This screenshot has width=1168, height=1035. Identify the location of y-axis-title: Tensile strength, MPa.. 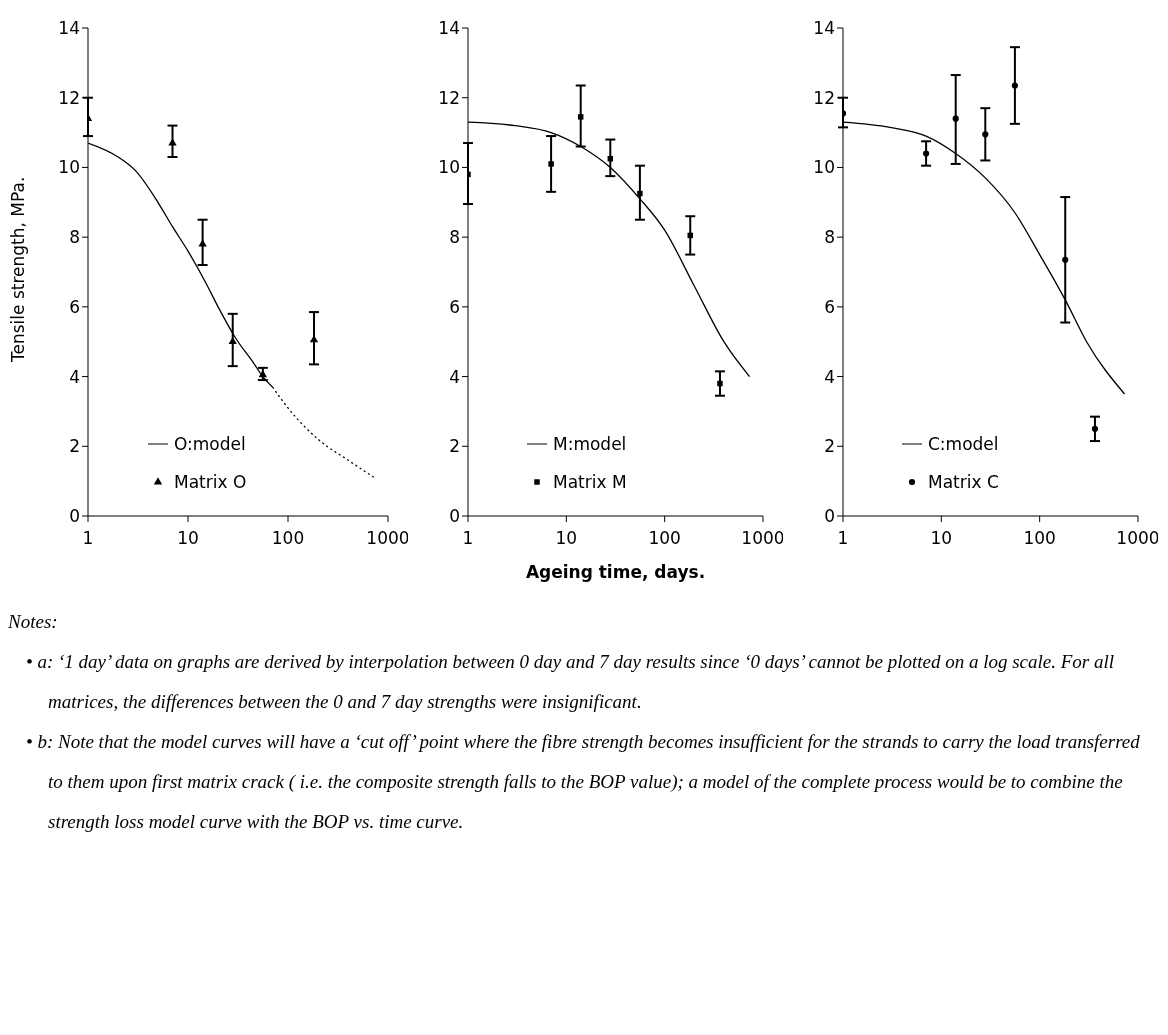
(18, 269).